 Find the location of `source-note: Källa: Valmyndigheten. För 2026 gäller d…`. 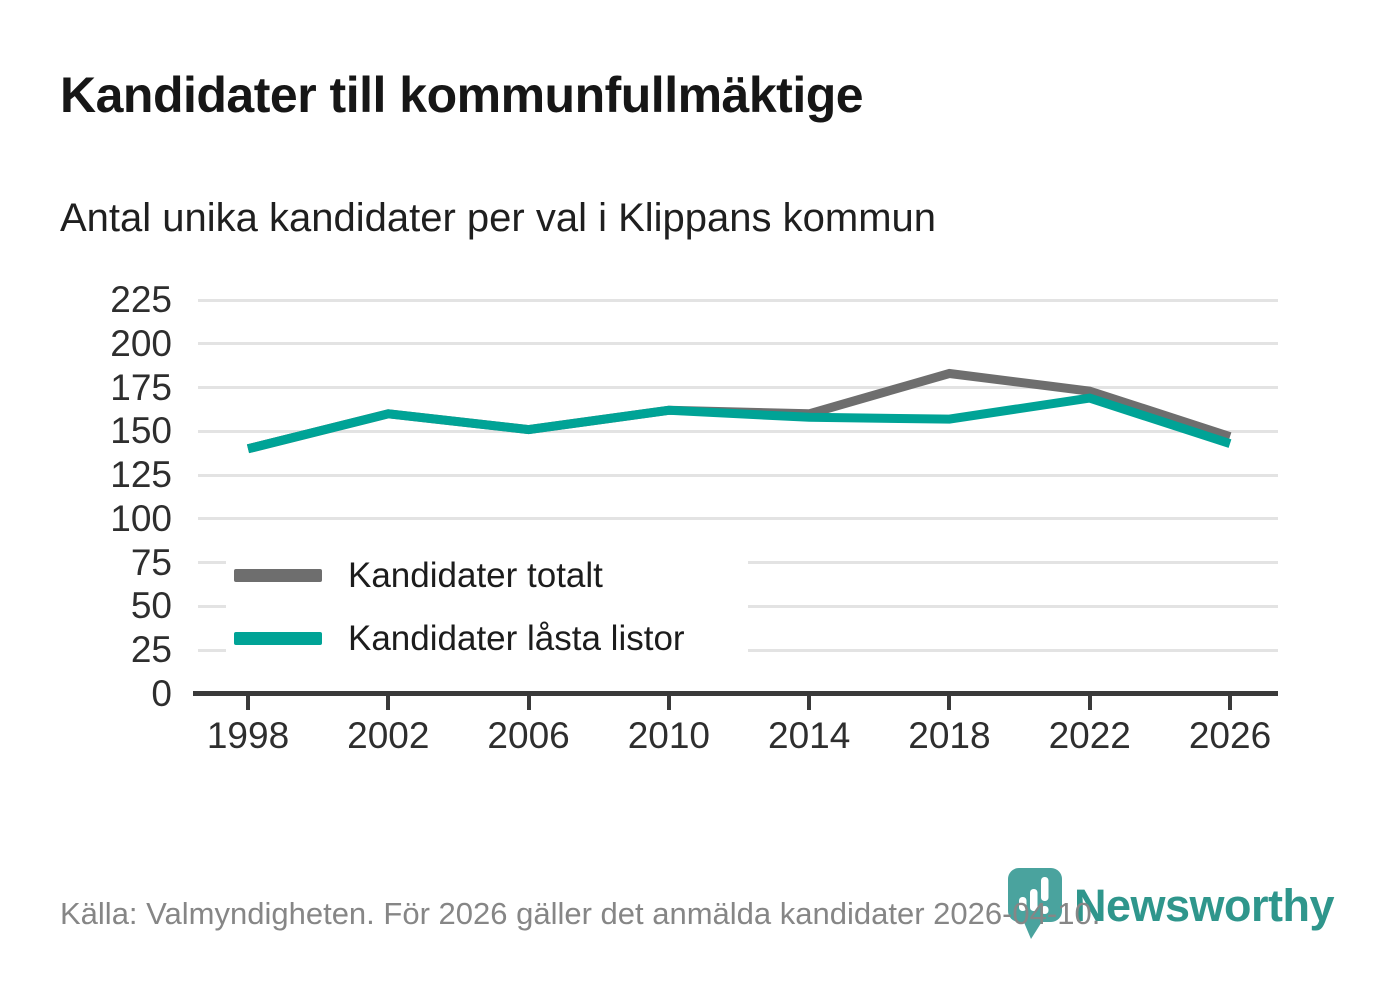

source-note: Källa: Valmyndigheten. För 2026 gäller d… is located at coordinates (580, 913).